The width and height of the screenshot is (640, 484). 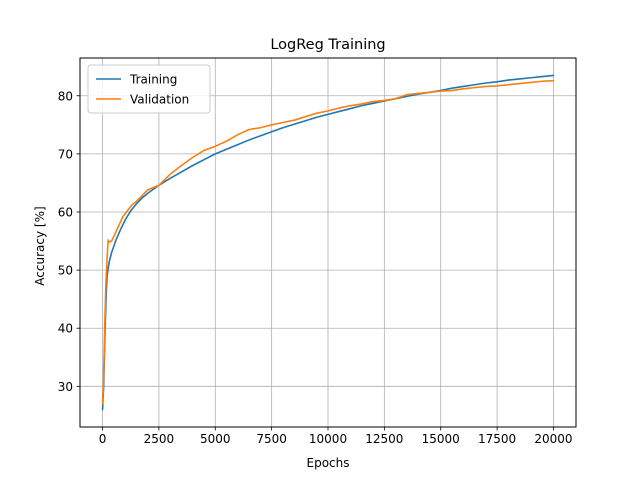 What do you see at coordinates (65, 212) in the screenshot?
I see `y-tick-label: 60` at bounding box center [65, 212].